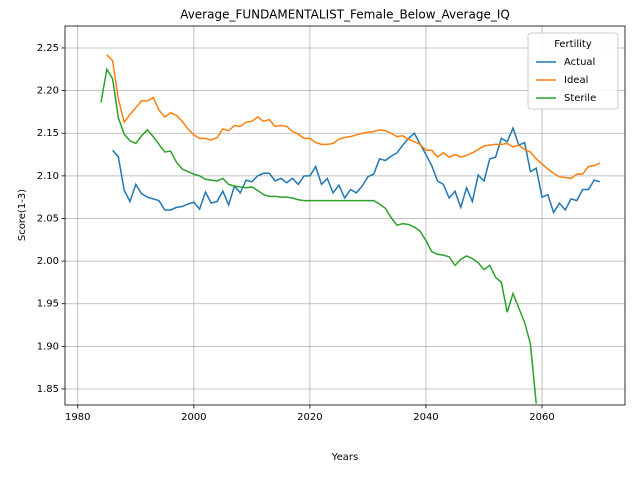  What do you see at coordinates (48, 91) in the screenshot?
I see `y-tick-label: 2.20` at bounding box center [48, 91].